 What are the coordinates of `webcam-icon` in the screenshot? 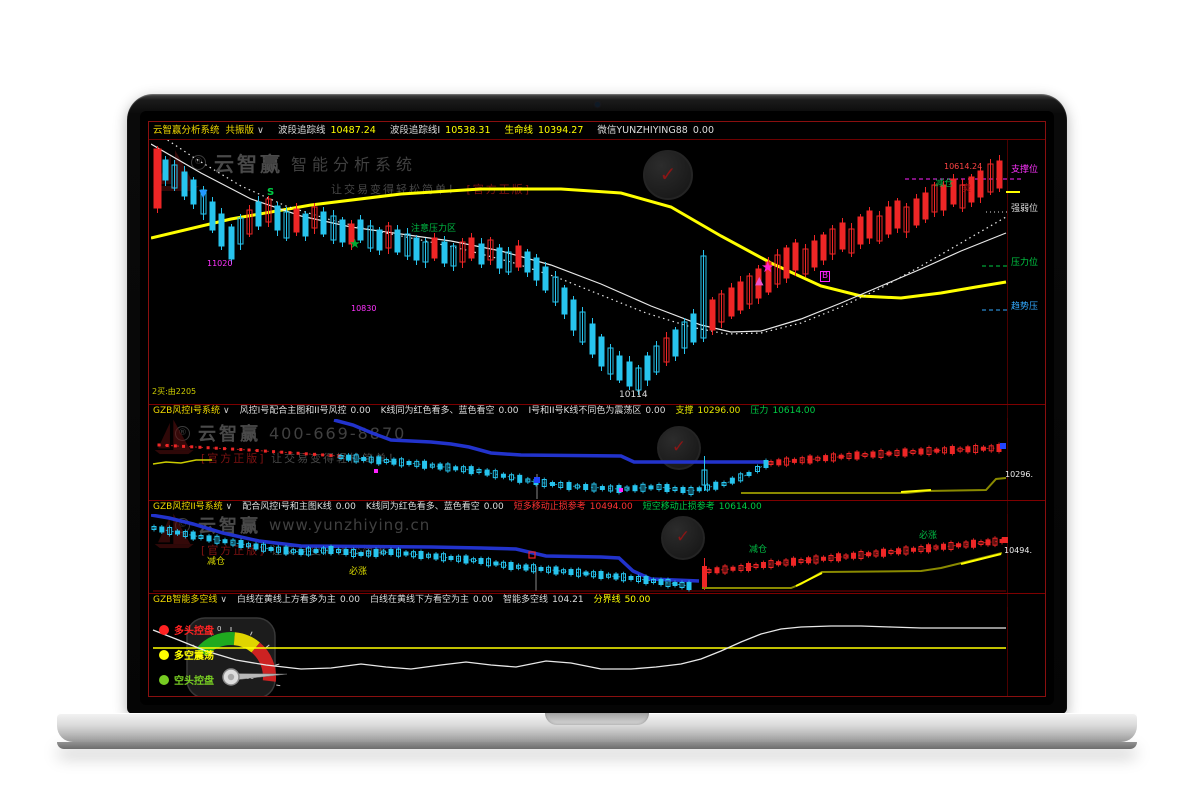 It's located at (597, 104).